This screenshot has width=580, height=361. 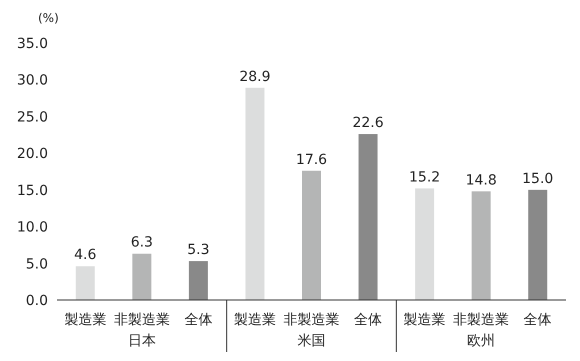 I want to click on y-tick-label: 25.0, so click(x=32, y=117).